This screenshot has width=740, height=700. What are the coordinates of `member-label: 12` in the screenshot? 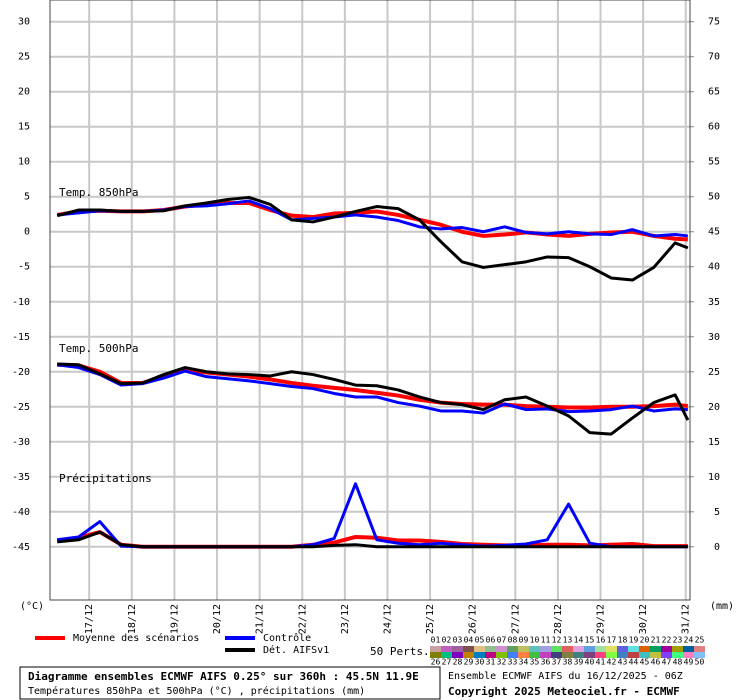 It's located at (557, 640).